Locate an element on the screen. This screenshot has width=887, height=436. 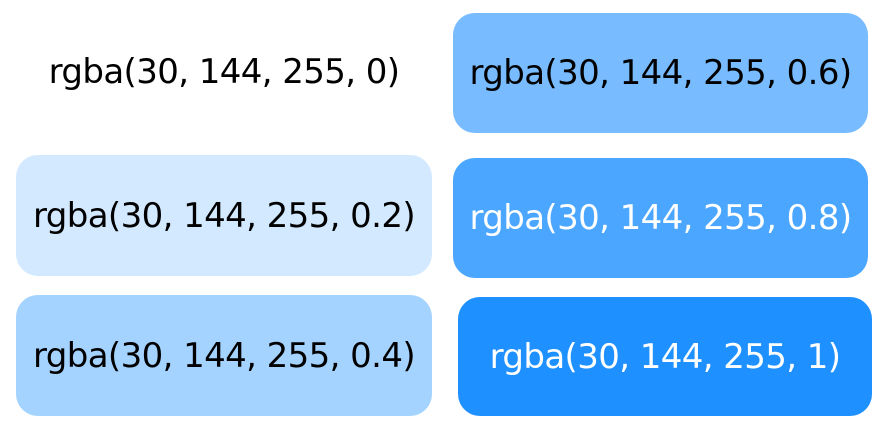
swatch-alpha-0-6: rgba(30, 144, 255, 0.6) is located at coordinates (660, 73).